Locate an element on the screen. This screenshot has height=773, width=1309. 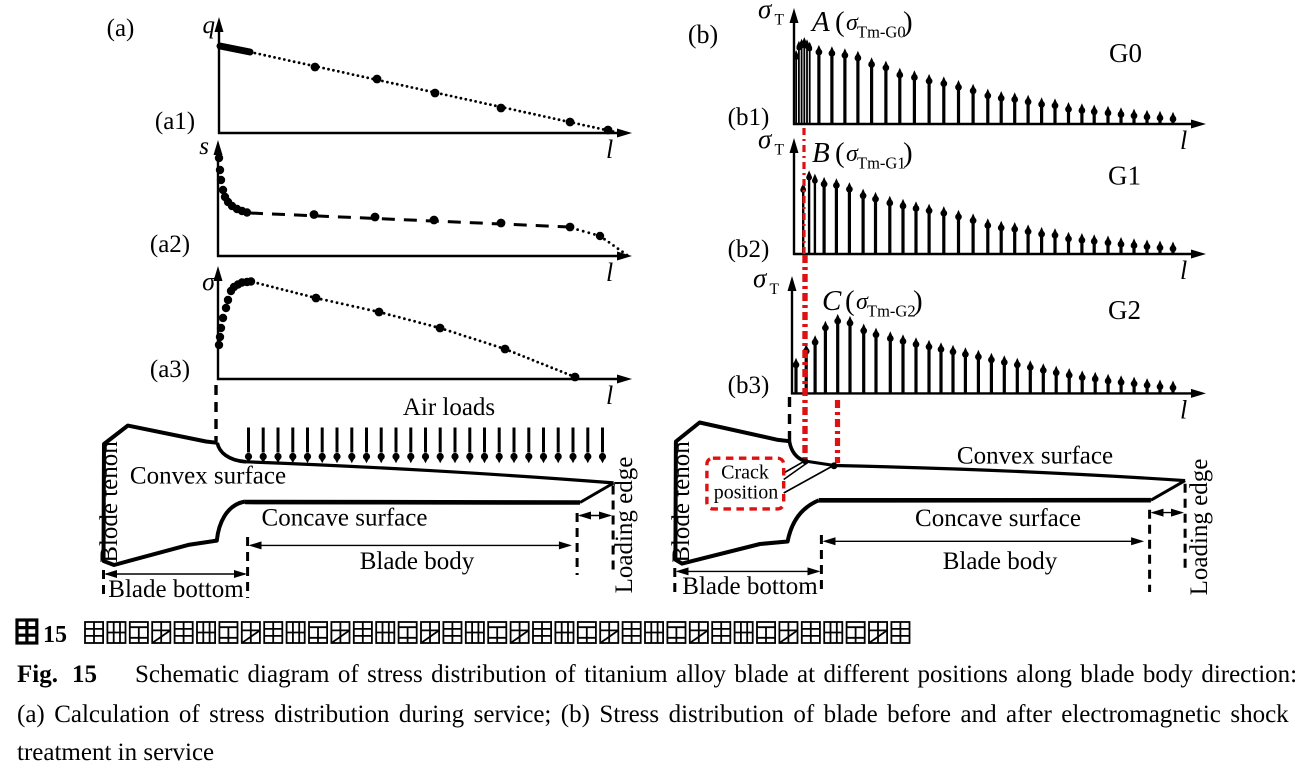
svg-text: q is located at coordinates (209, 25).